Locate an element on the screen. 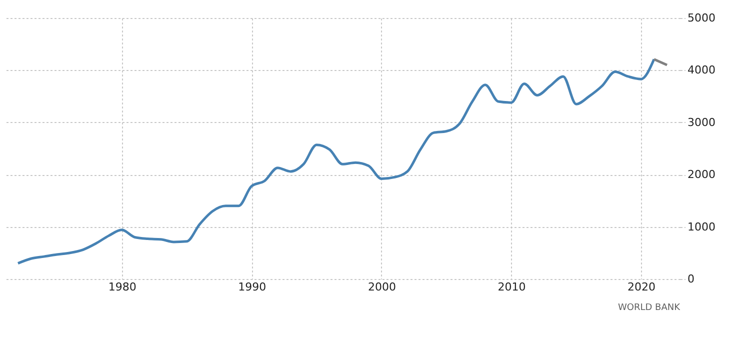  y-tick-label: 3000 is located at coordinates (702, 122).